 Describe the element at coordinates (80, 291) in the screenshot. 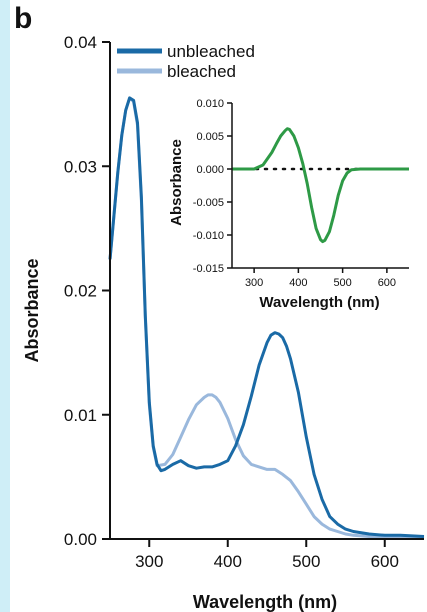

I see `main-y-tick-label: 0.02` at that location.